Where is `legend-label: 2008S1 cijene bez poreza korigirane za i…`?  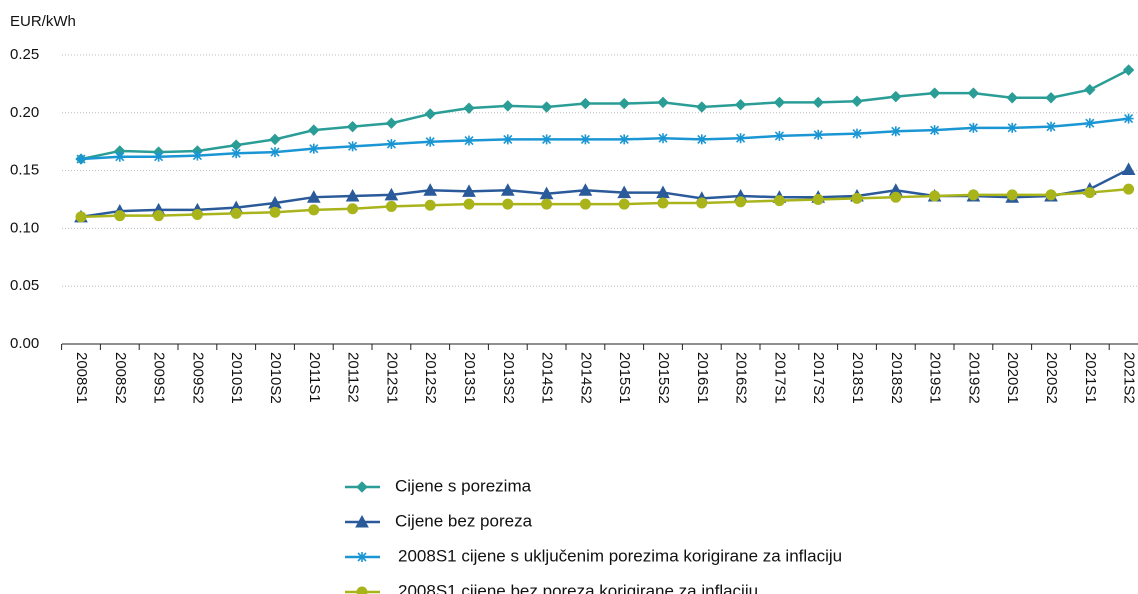 legend-label: 2008S1 cijene bez poreza korigirane za i… is located at coordinates (578, 587).